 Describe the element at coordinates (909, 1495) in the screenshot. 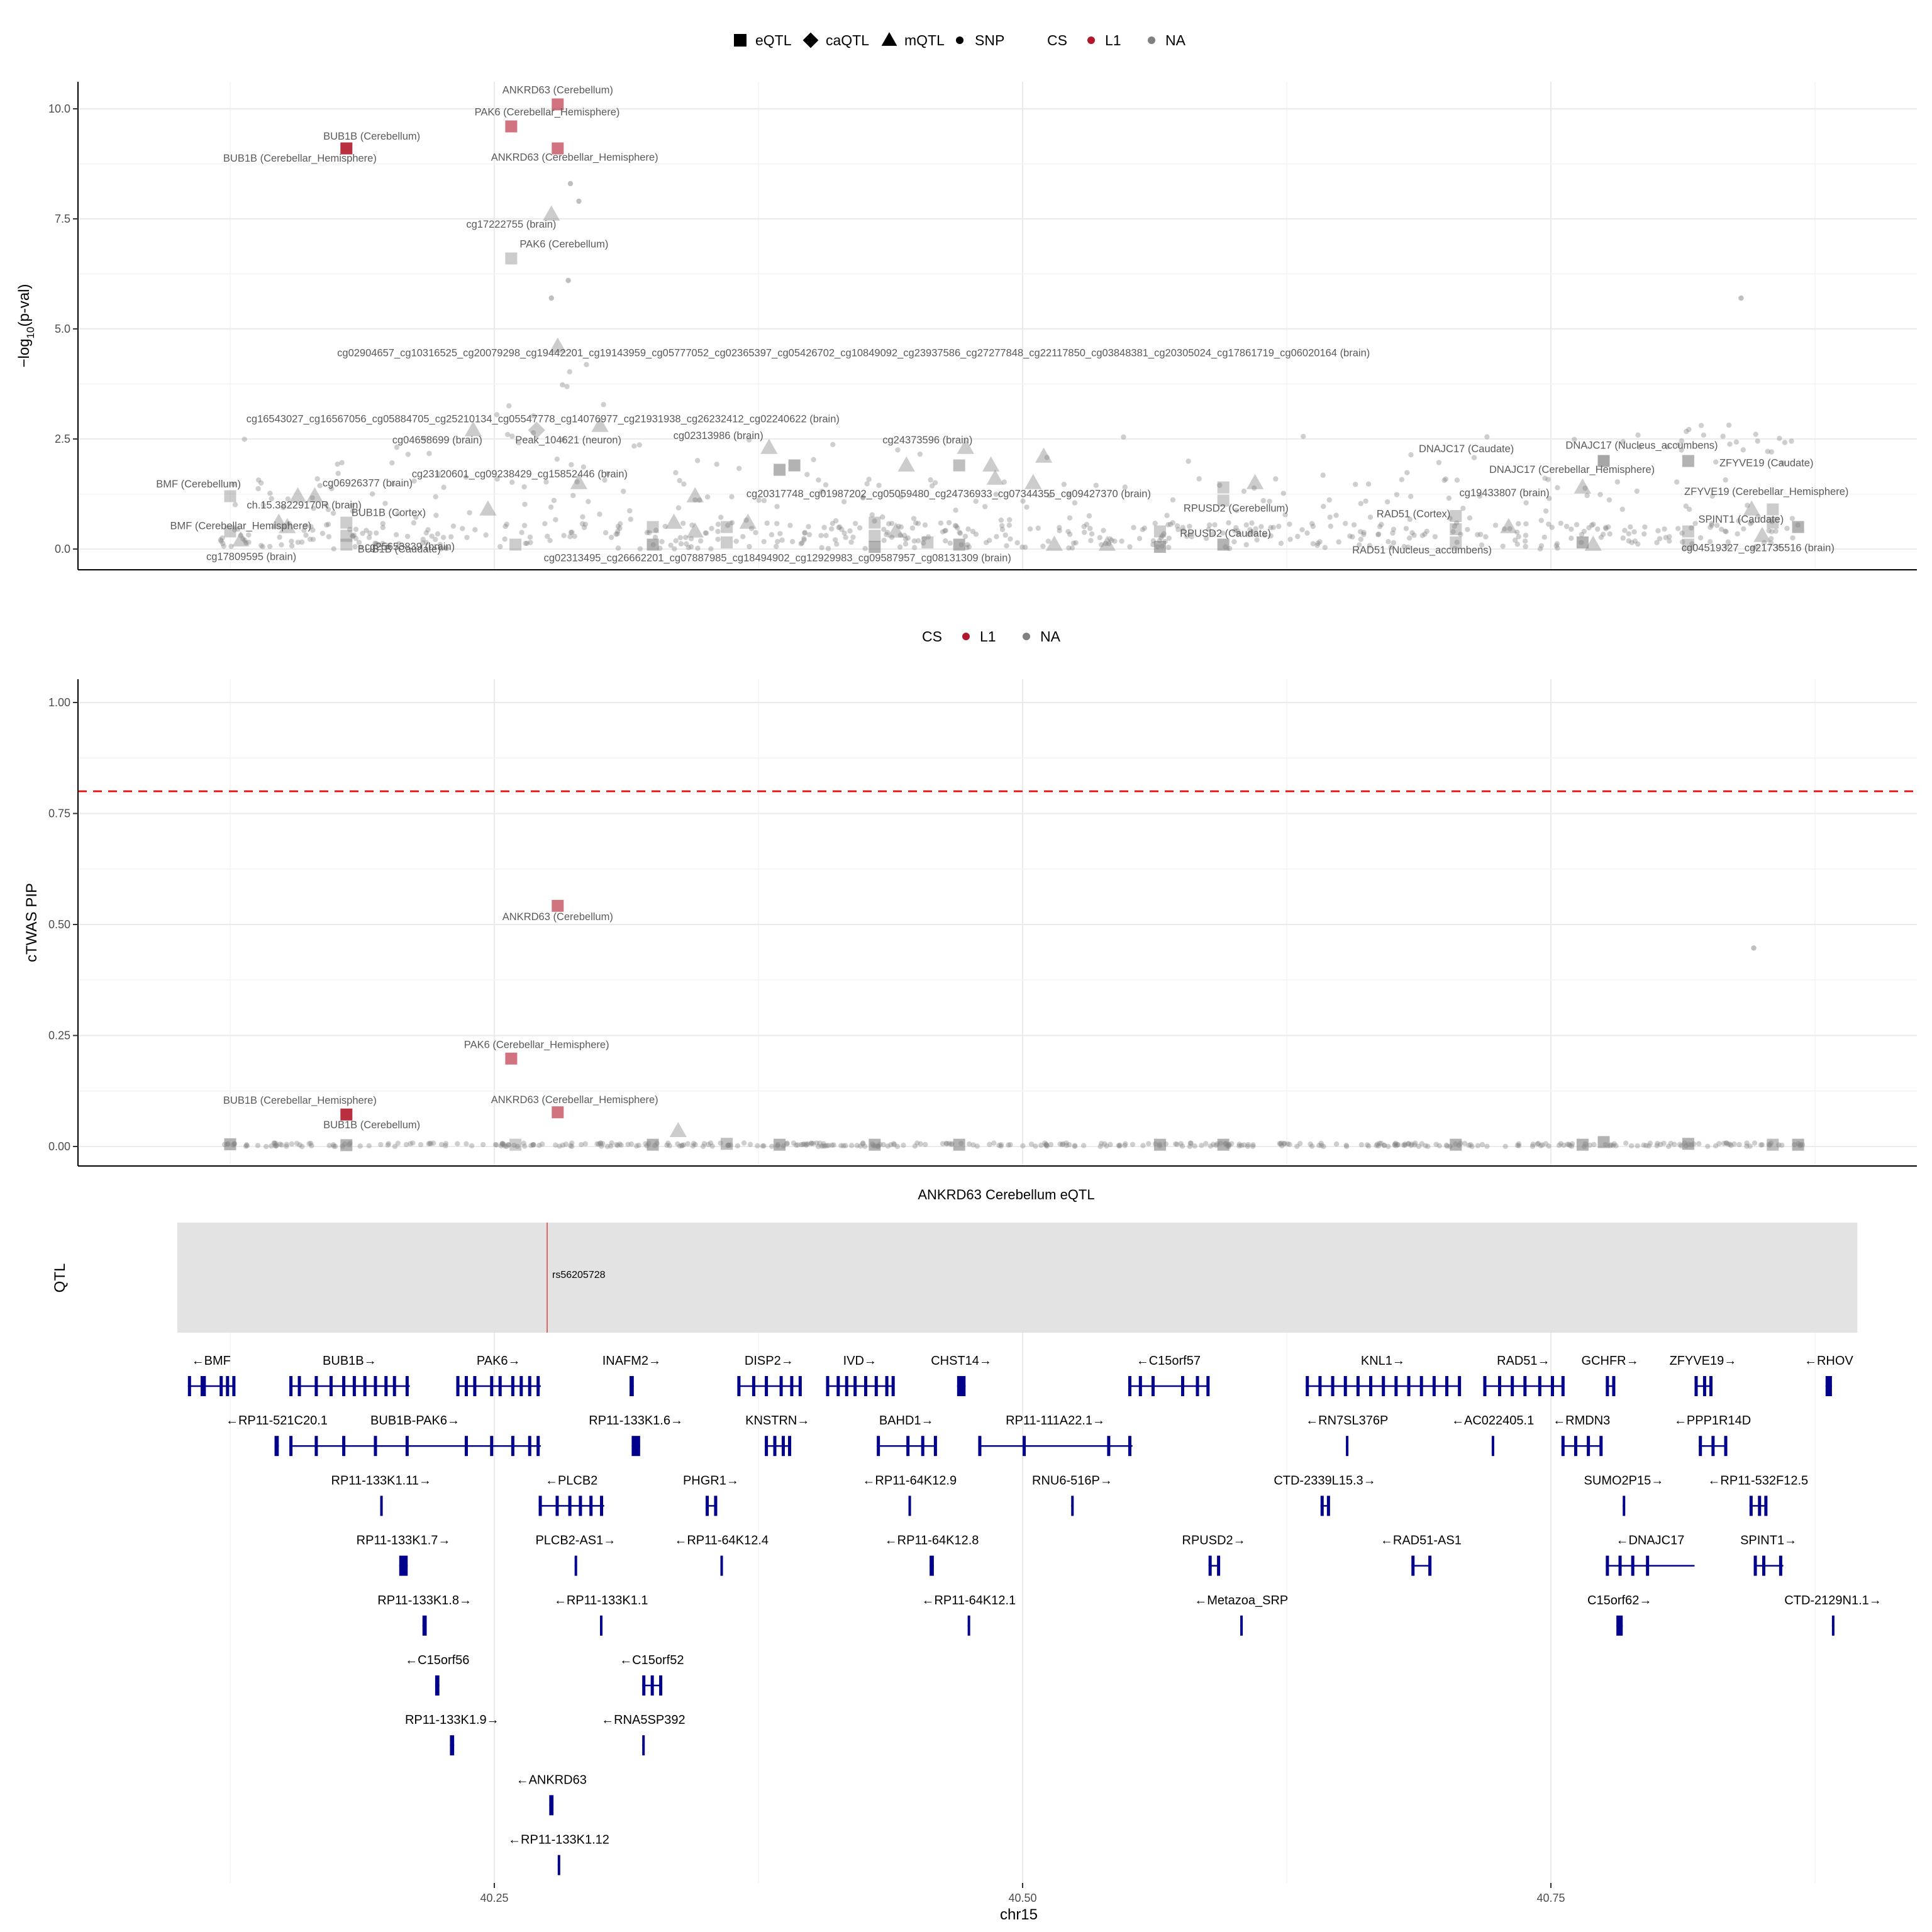

I see `gene-model: ←RP11-64K12.9` at that location.